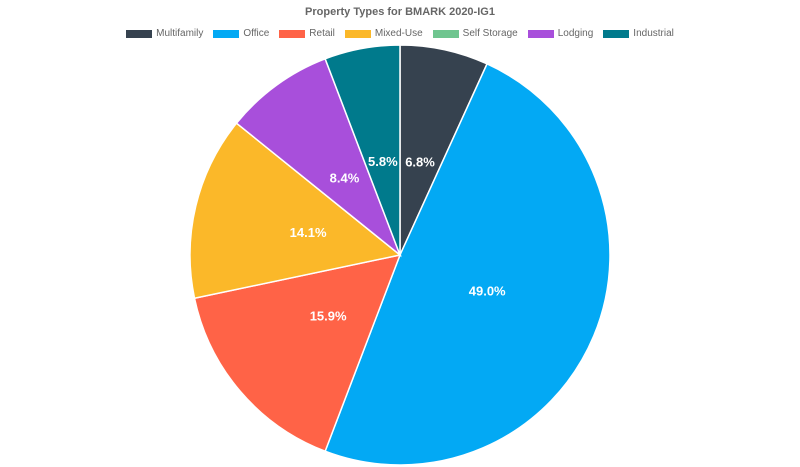  I want to click on legend-label: Lodging, so click(575, 33).